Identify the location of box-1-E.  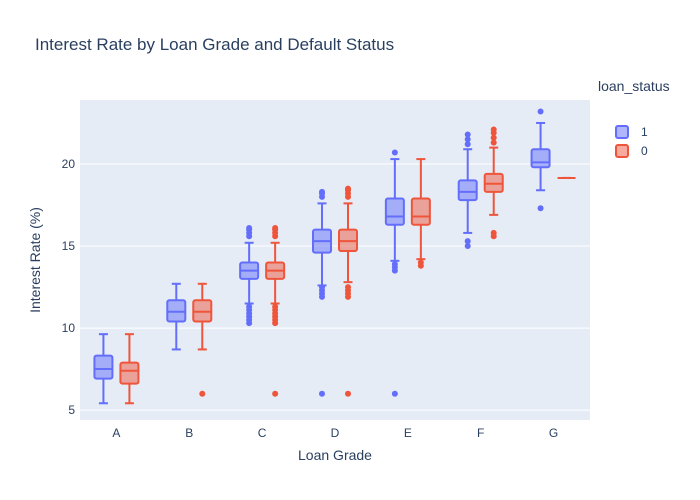
(394, 273).